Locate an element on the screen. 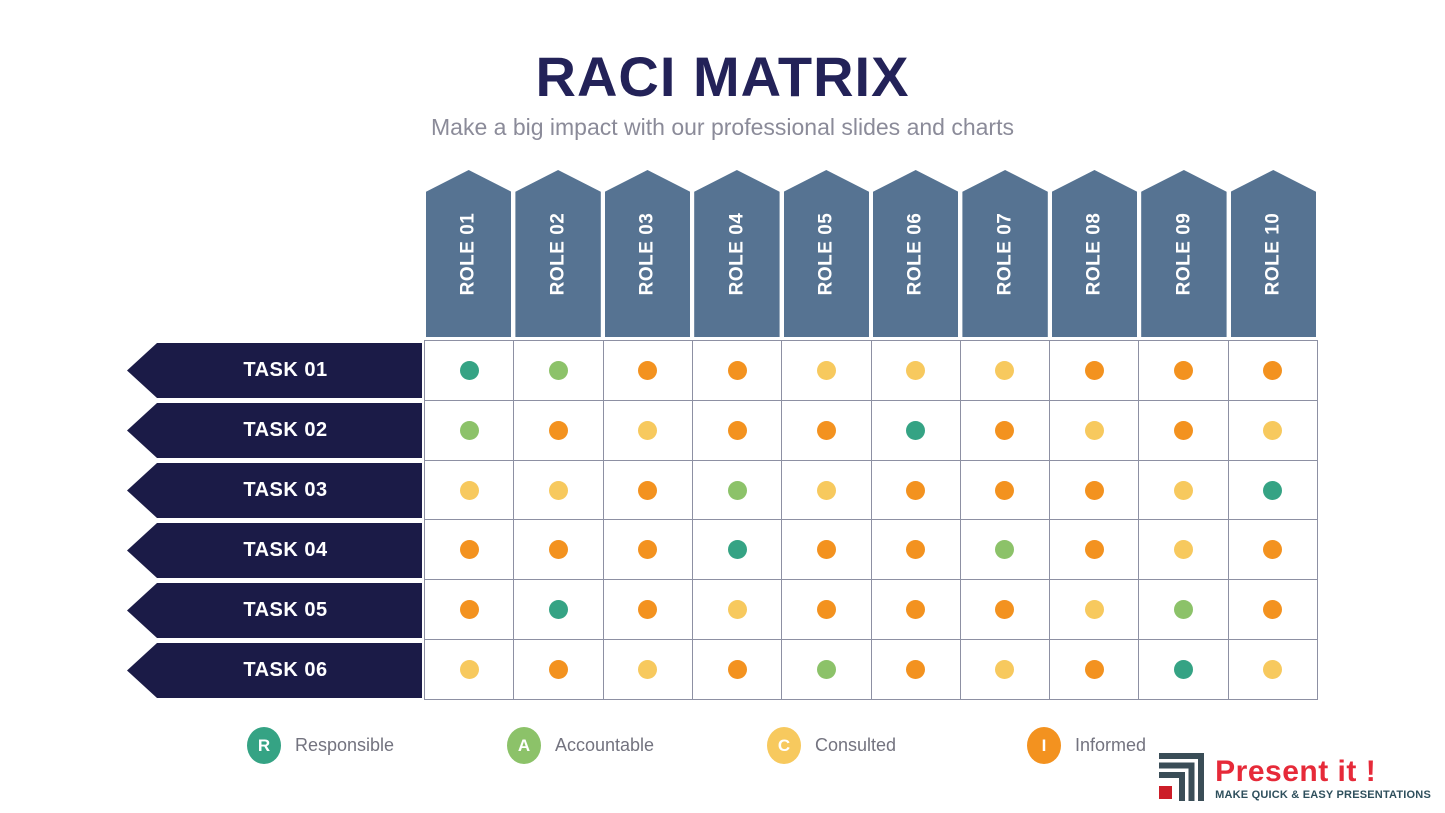  role-header-label: ROLE 06 is located at coordinates (915, 253).